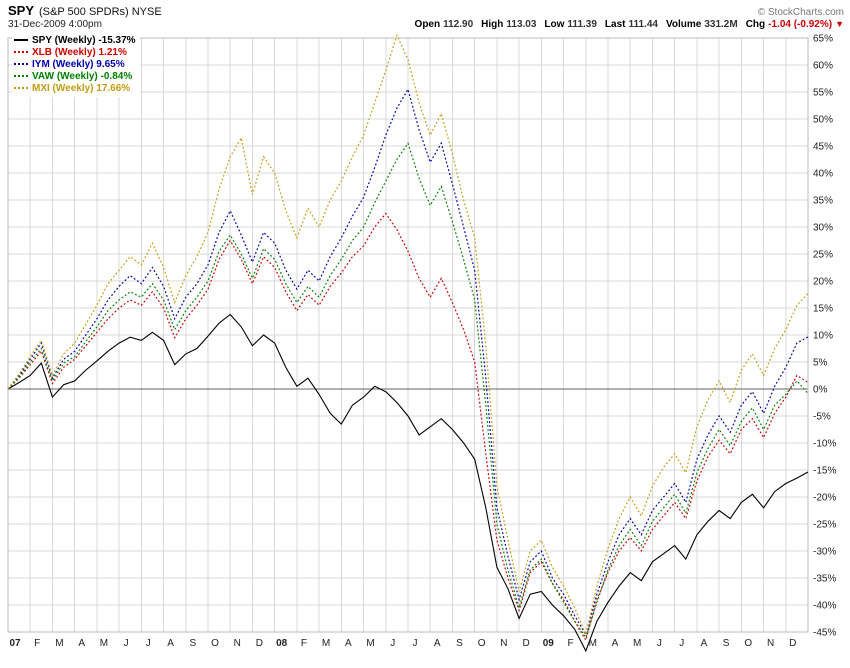  Describe the element at coordinates (824, 579) in the screenshot. I see `y-axis-label: -35%` at that location.